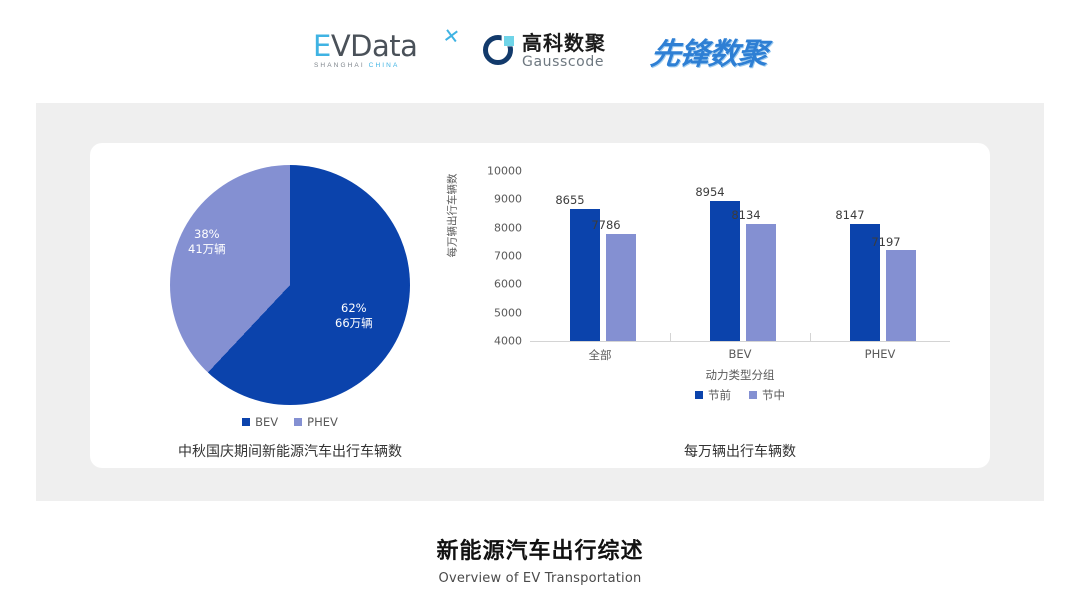 This screenshot has width=1080, height=608. What do you see at coordinates (322, 422) in the screenshot?
I see `pie-legend-label-phev: PHEV` at bounding box center [322, 422].